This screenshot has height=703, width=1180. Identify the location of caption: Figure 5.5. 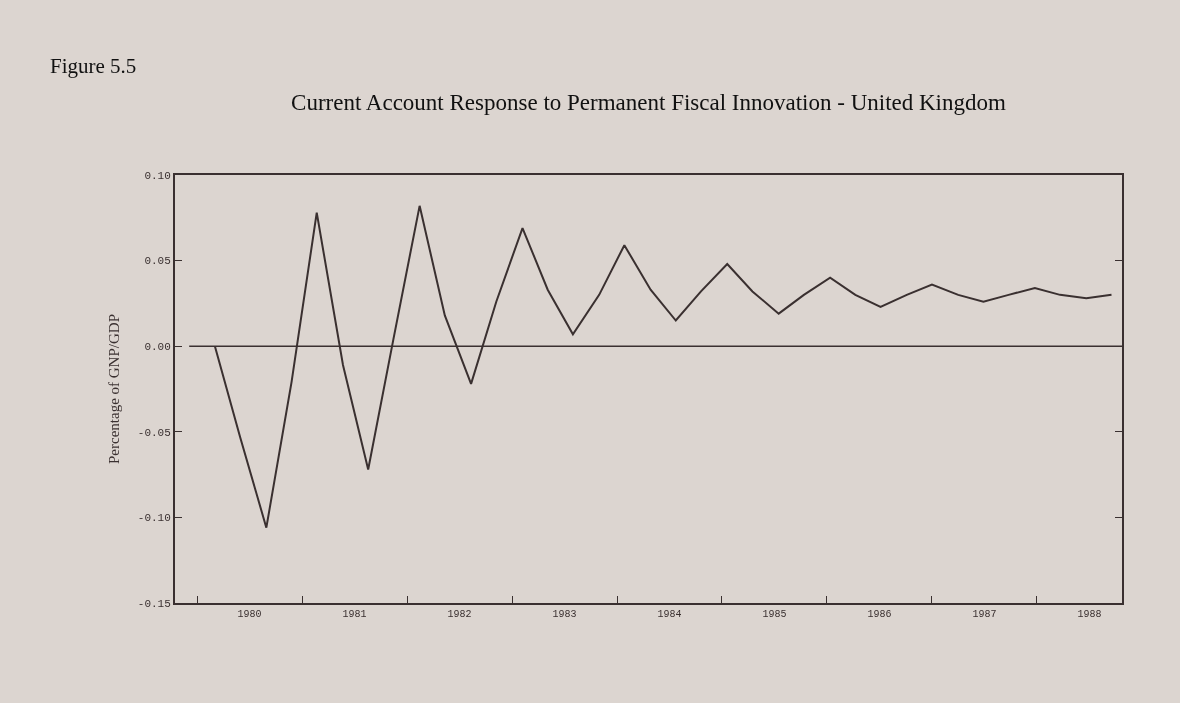
(93, 66).